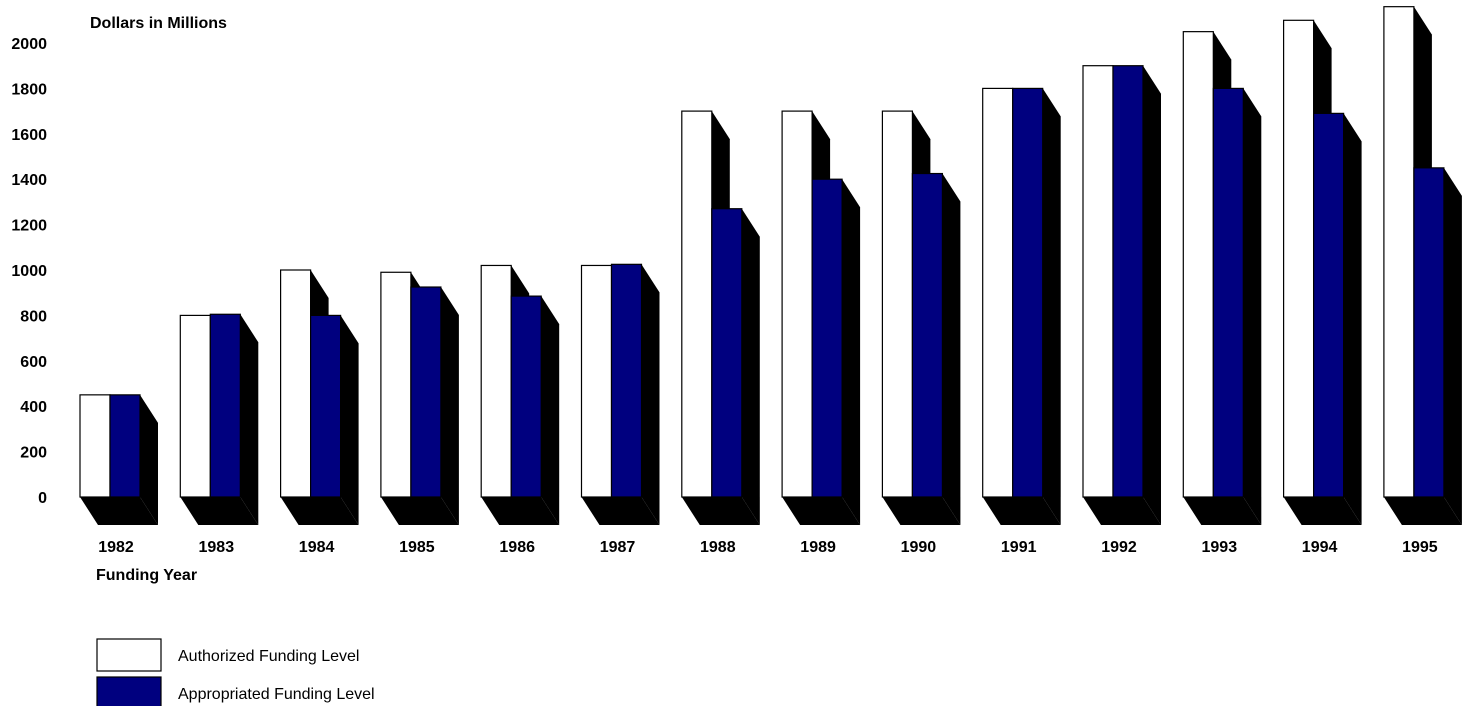  What do you see at coordinates (927, 335) in the screenshot?
I see `bar-appropriated-1990` at bounding box center [927, 335].